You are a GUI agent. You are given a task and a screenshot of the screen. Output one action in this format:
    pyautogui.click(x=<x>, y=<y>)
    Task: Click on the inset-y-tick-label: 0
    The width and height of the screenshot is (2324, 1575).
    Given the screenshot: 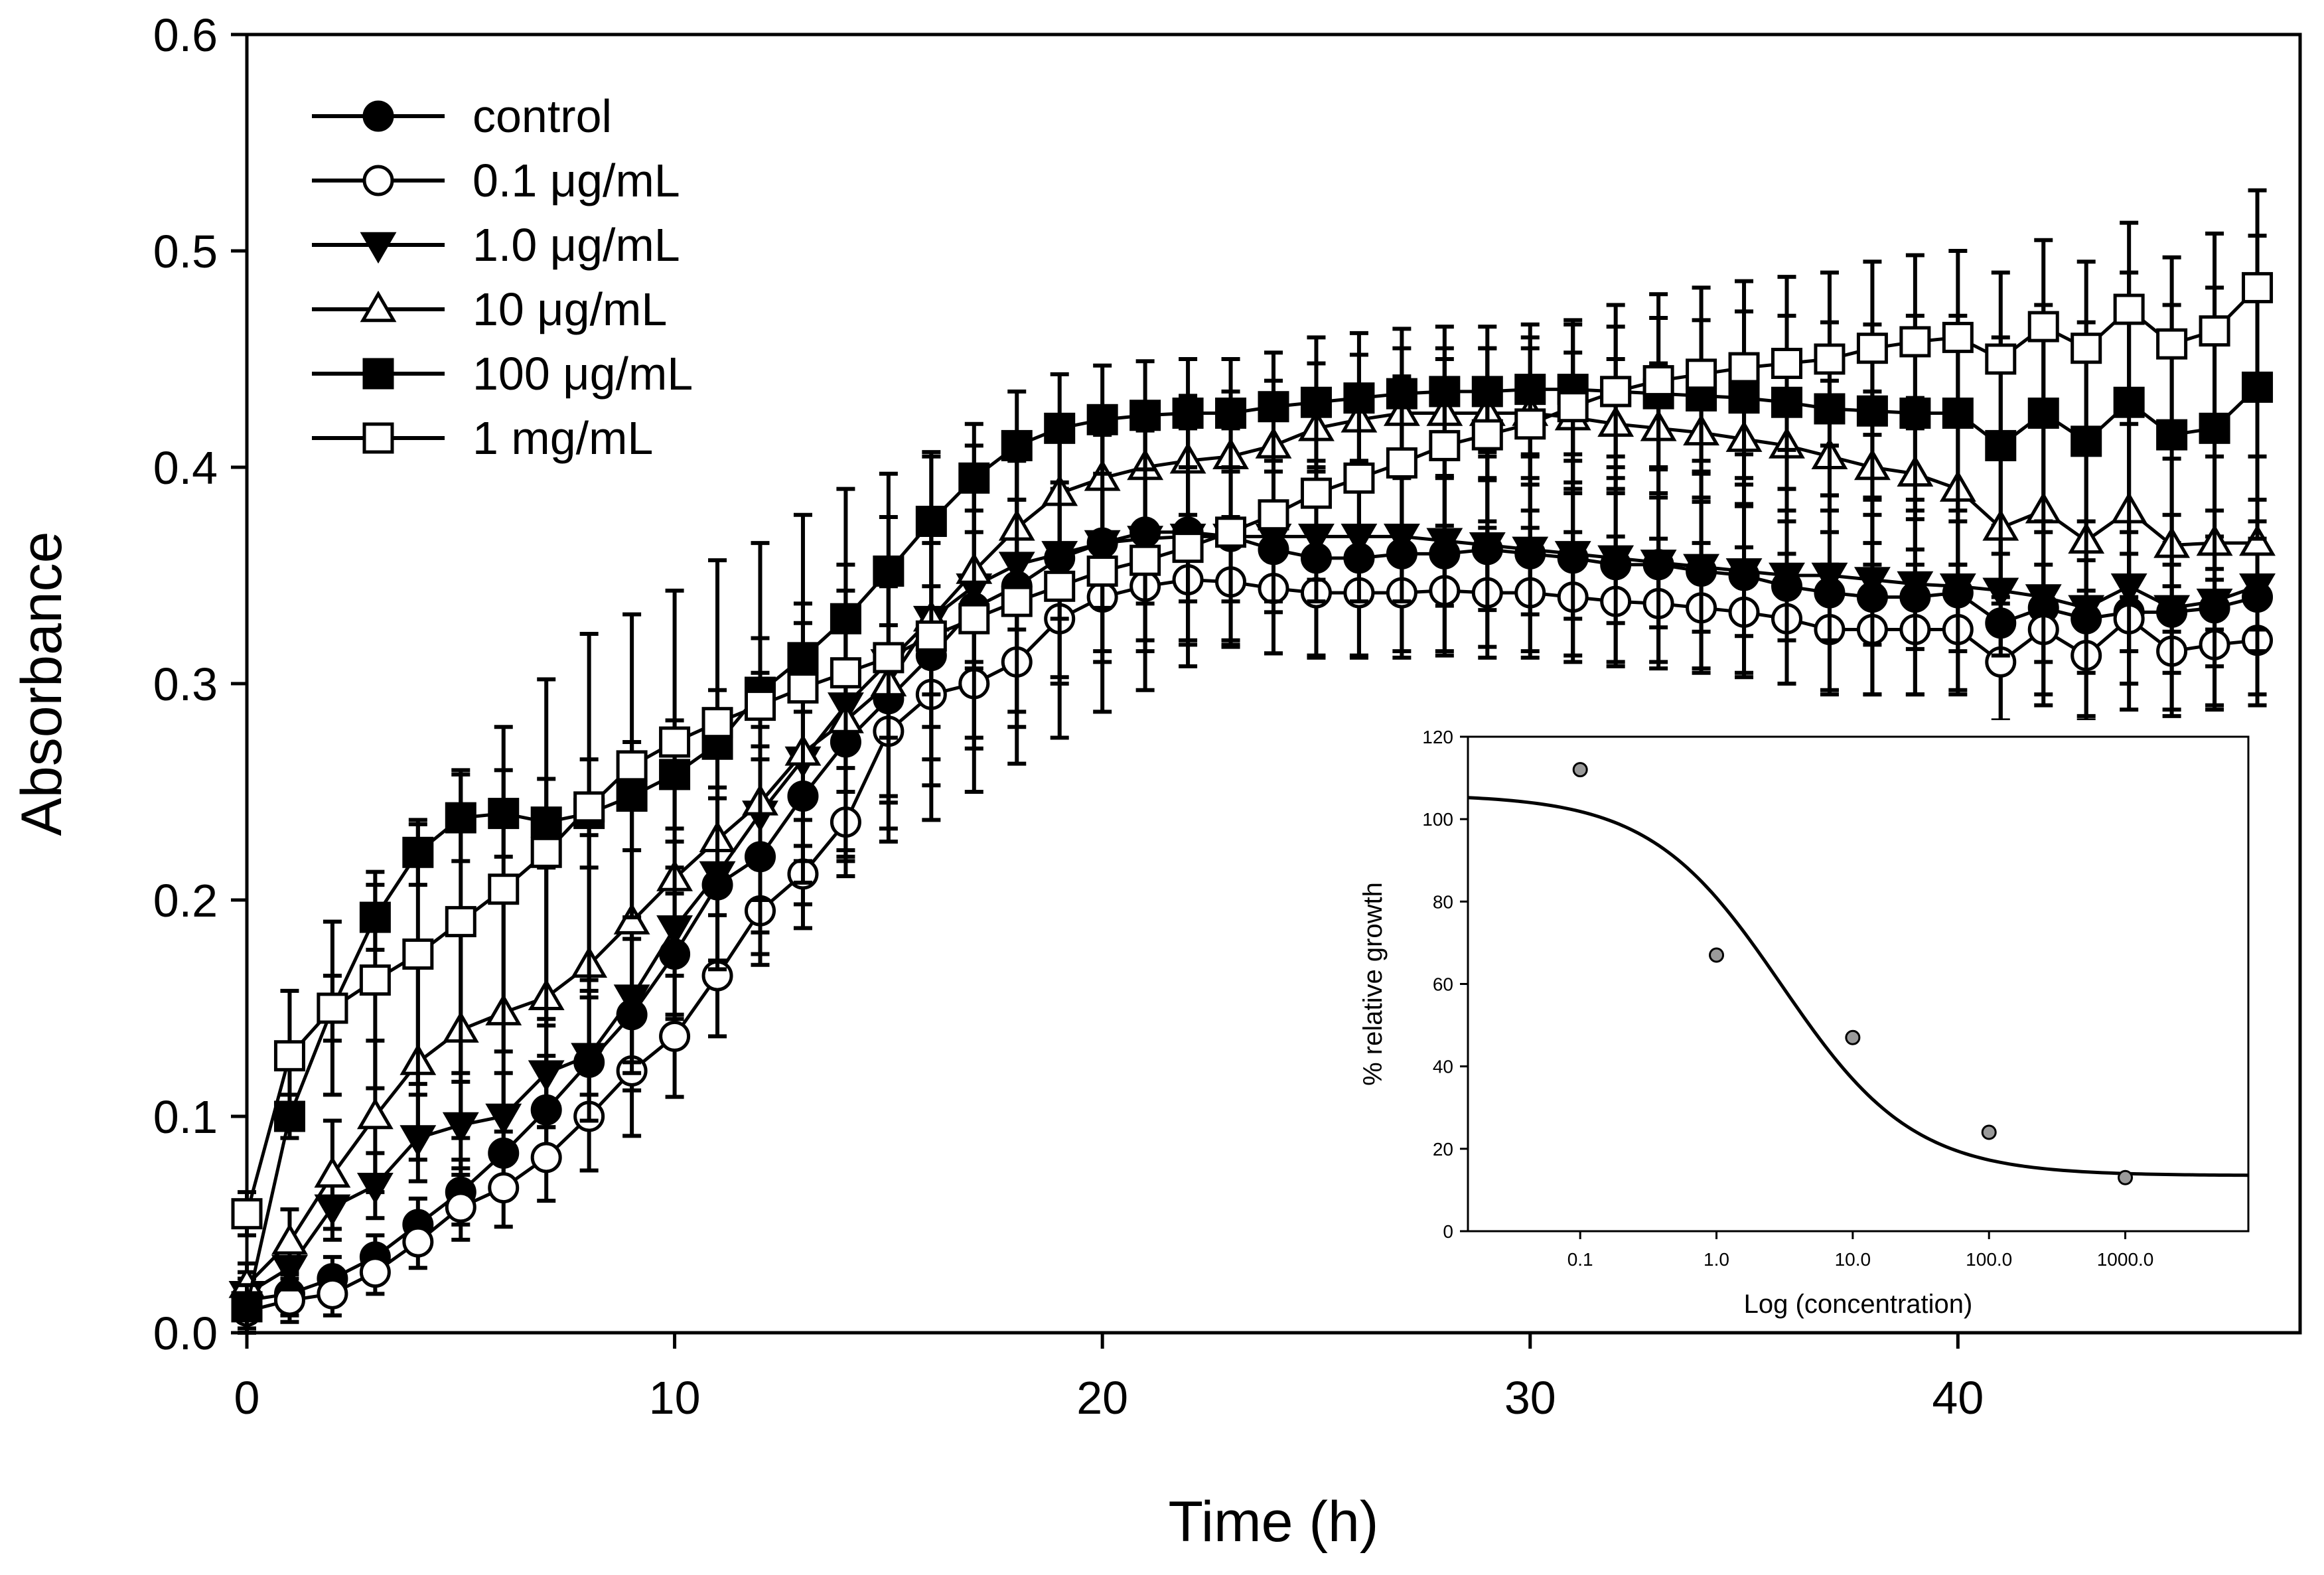 What is the action you would take?
    pyautogui.click(x=1448, y=1231)
    